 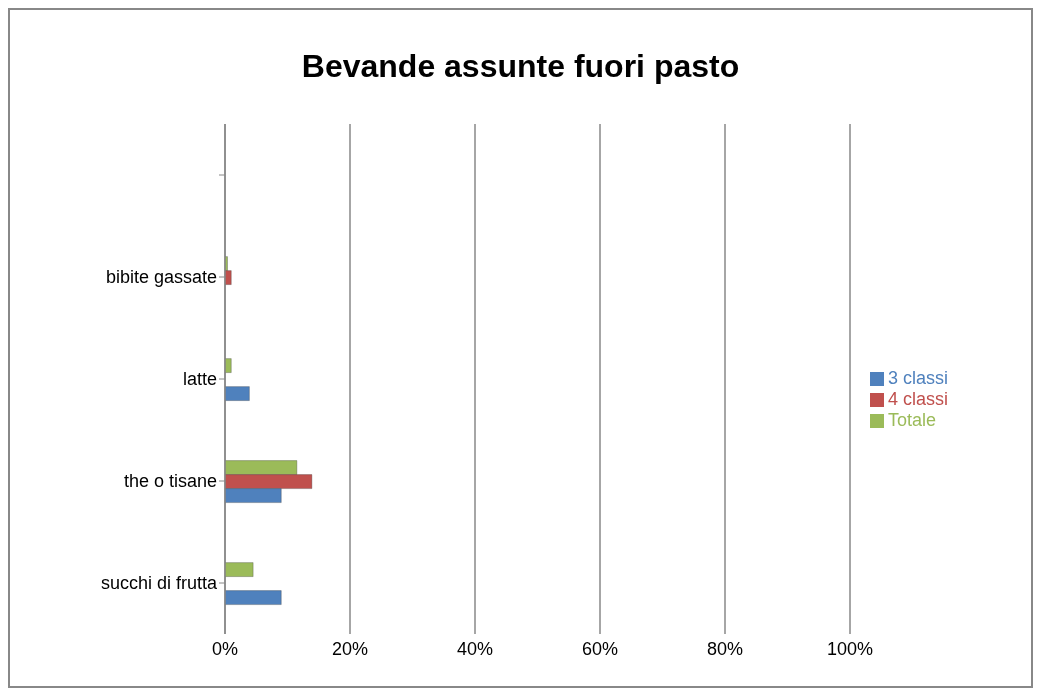 I want to click on x-tick-label: 20%, so click(x=350, y=648).